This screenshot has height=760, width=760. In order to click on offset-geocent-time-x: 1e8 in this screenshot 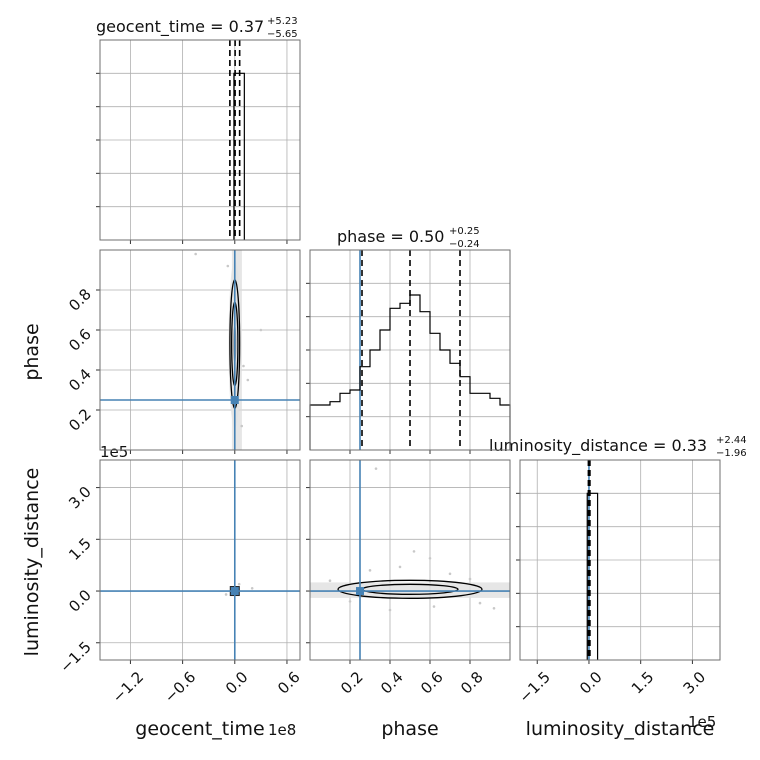, I will do `click(282, 730)`.